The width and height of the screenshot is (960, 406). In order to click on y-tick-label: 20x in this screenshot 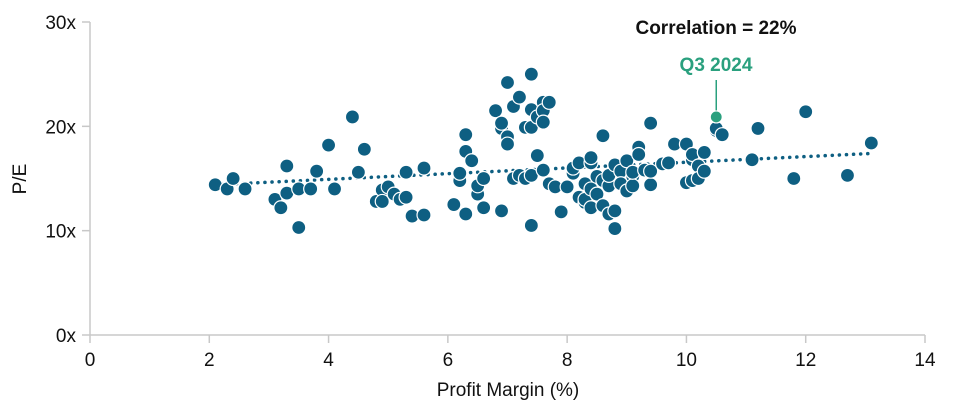, I will do `click(60, 127)`.